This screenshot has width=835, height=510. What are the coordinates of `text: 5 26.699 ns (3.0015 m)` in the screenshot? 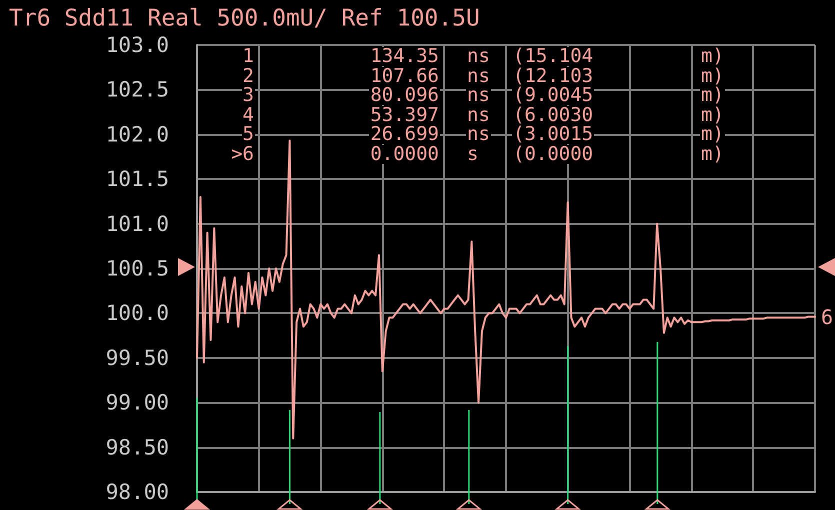 It's located at (483, 134).